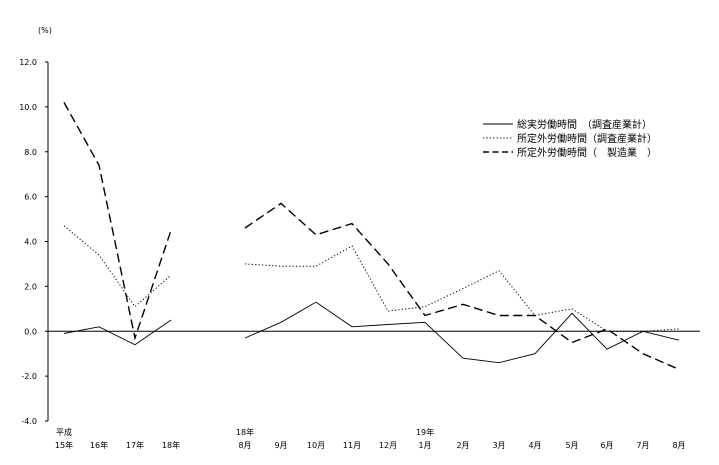  Describe the element at coordinates (584, 124) in the screenshot. I see `legend-label: 総実労働時間 （調査産業計）` at that location.